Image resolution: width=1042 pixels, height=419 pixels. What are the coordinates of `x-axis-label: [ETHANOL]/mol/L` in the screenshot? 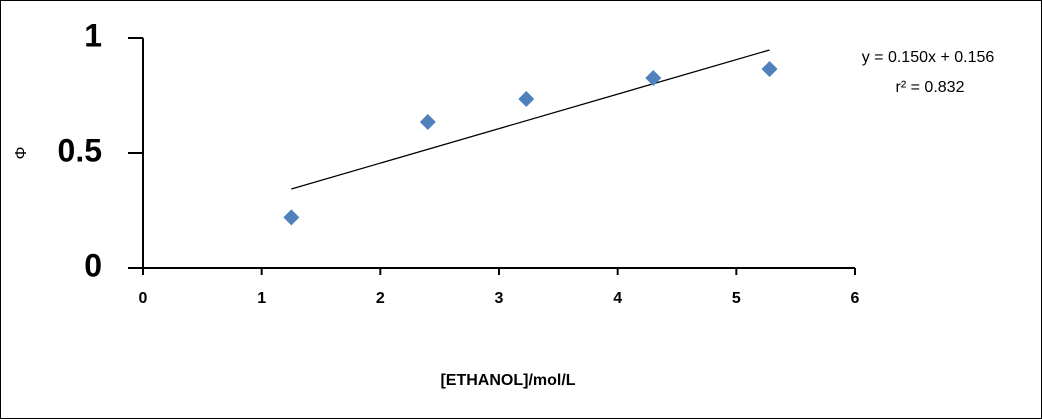 It's located at (507, 380).